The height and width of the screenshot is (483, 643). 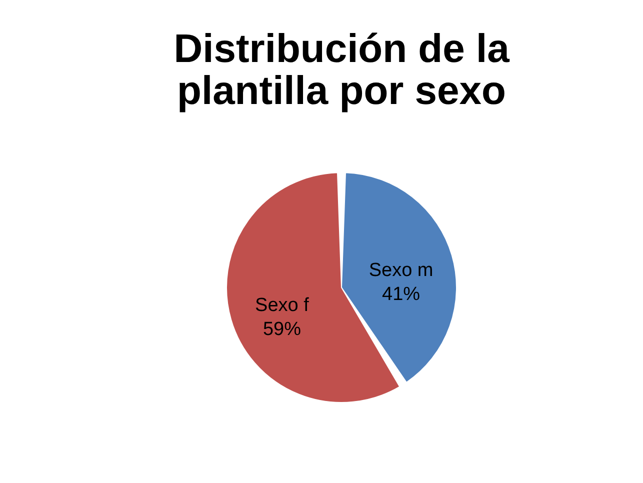 I want to click on slice-label: Sexo m, so click(x=401, y=271).